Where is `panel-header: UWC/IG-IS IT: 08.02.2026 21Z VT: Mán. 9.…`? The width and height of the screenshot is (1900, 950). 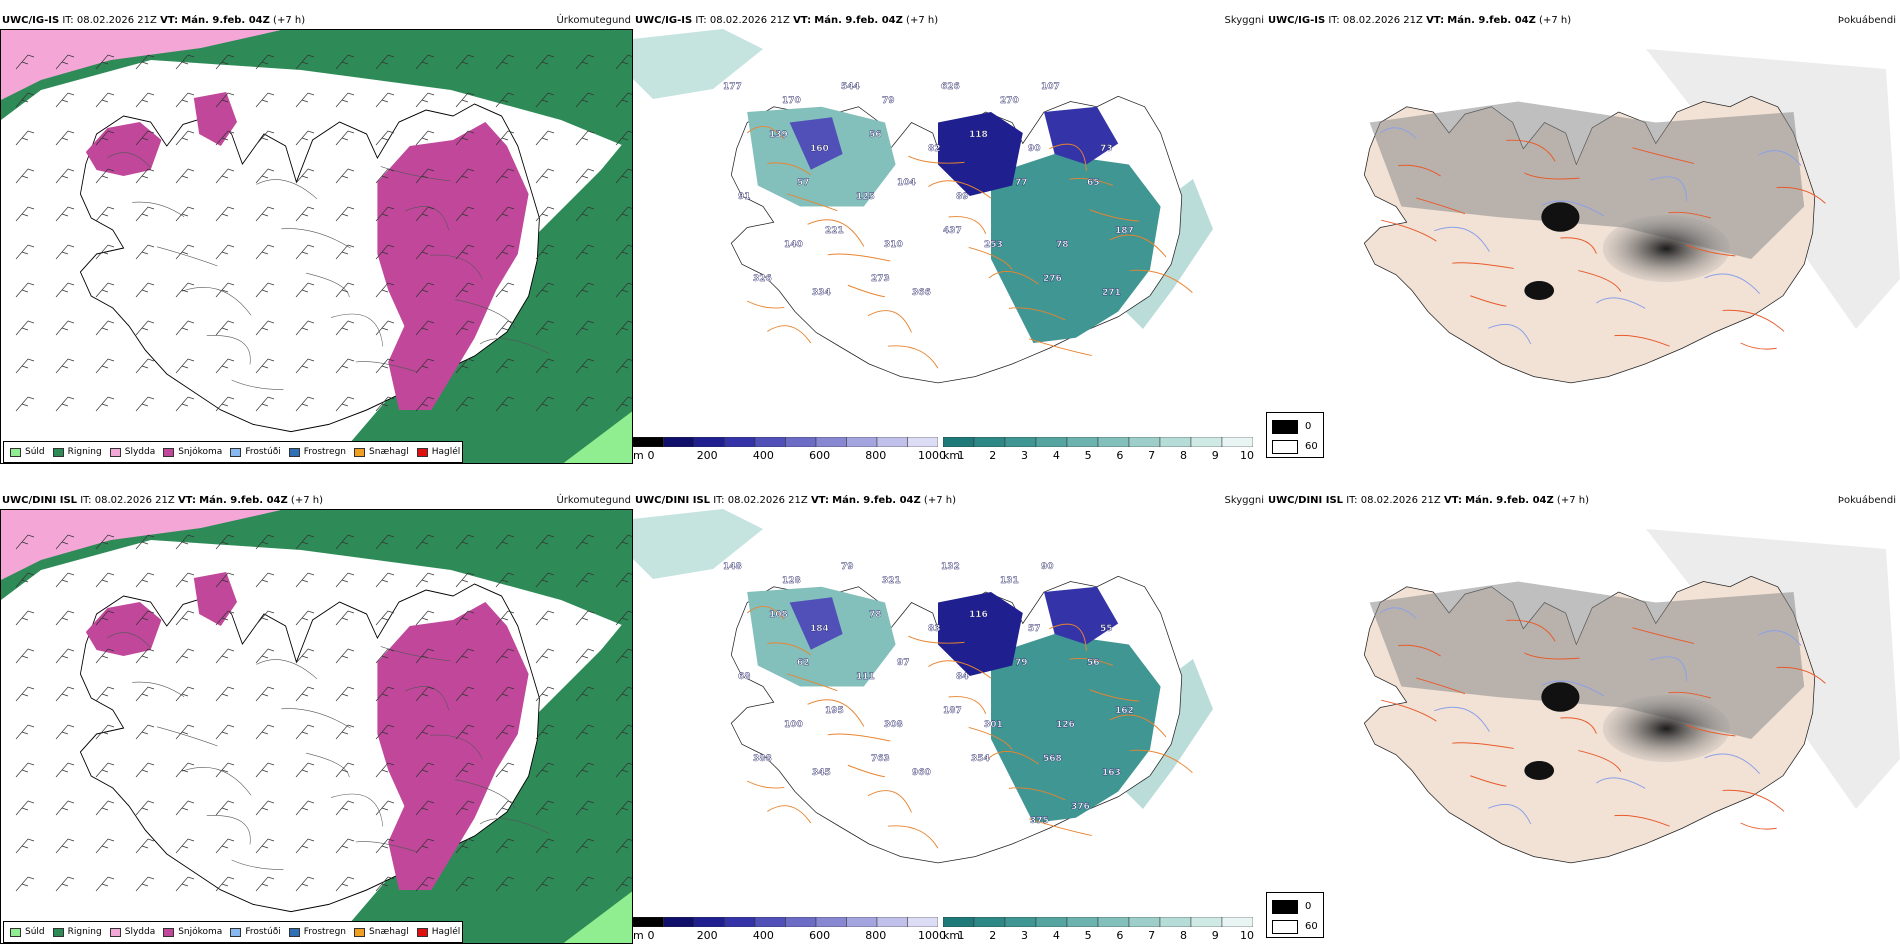
panel-header: UWC/IG-IS IT: 08.02.2026 21Z VT: Mán. 9.… is located at coordinates (786, 21).